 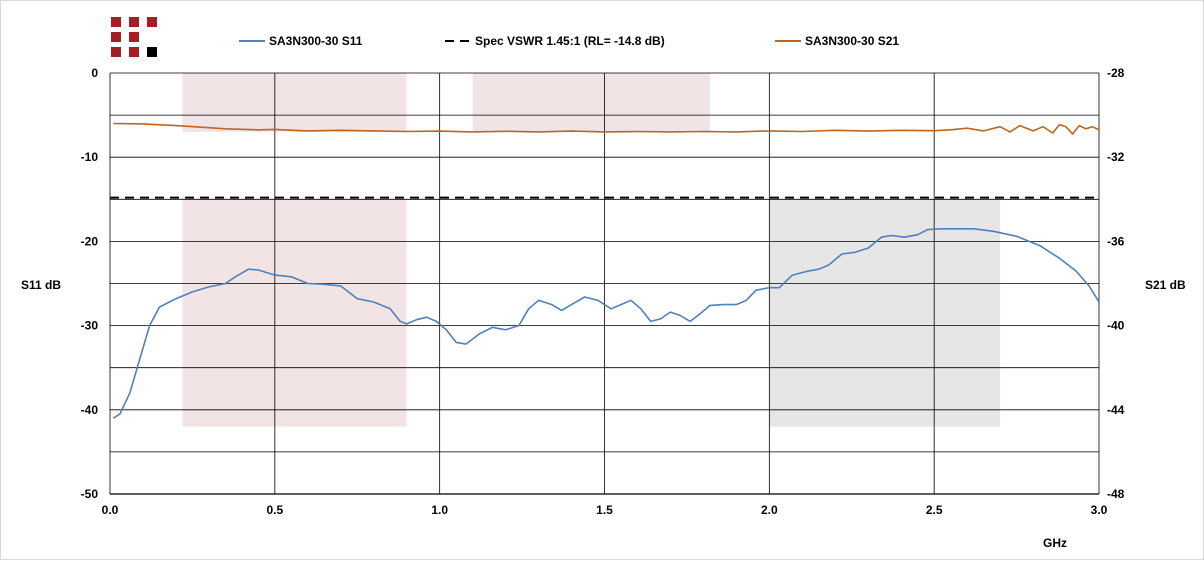 I want to click on legend-label-s11: SA3N300-30 S11, so click(x=316, y=41).